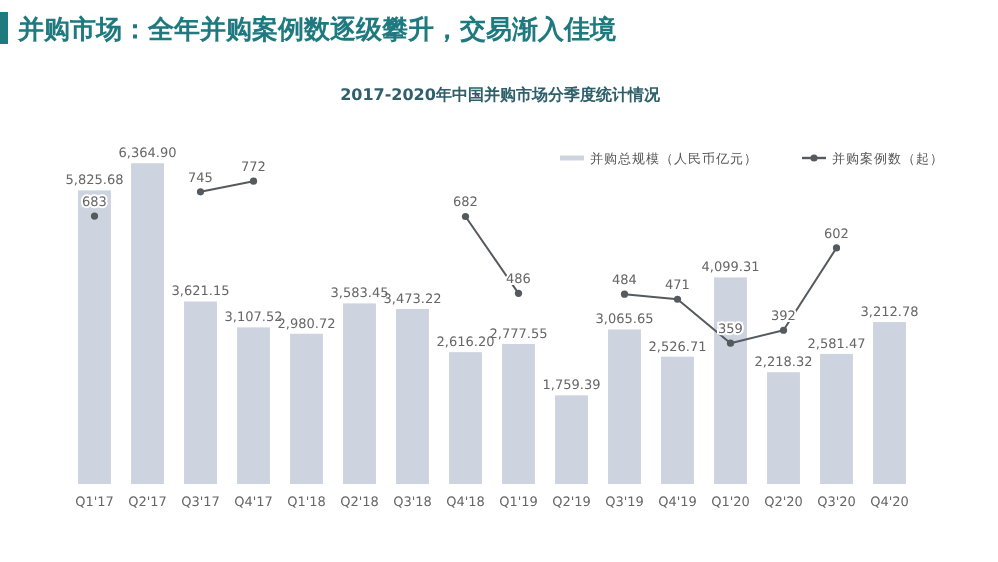 This screenshot has height=562, width=998. Describe the element at coordinates (317, 31) in the screenshot. I see `title: 并购市场：全年并购案例数逐级攀升，交易渐入佳境` at that location.